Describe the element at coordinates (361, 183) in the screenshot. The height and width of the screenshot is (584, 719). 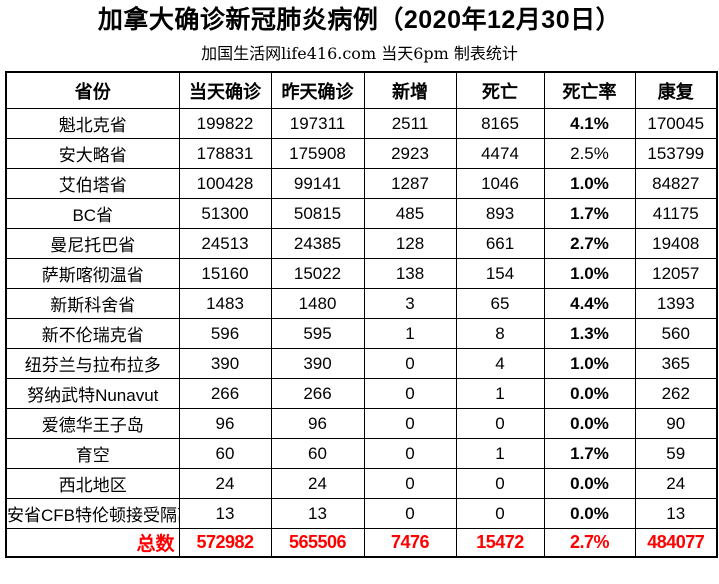
I see `table-row: 艾伯塔省 100428 99141 1287 1046 1.0% 84827` at that location.